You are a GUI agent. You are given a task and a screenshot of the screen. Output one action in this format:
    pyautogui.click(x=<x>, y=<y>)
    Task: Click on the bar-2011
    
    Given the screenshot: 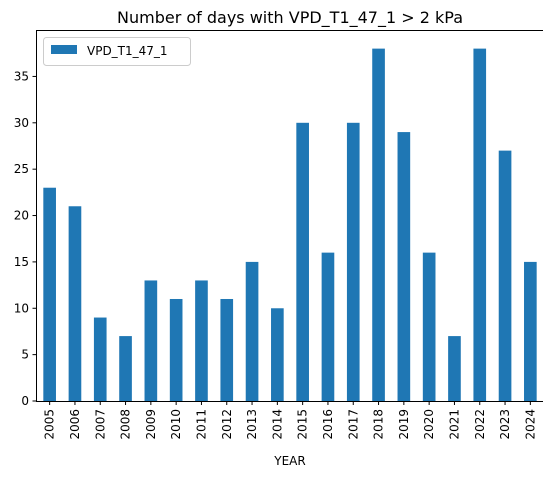 What is the action you would take?
    pyautogui.click(x=201, y=340)
    